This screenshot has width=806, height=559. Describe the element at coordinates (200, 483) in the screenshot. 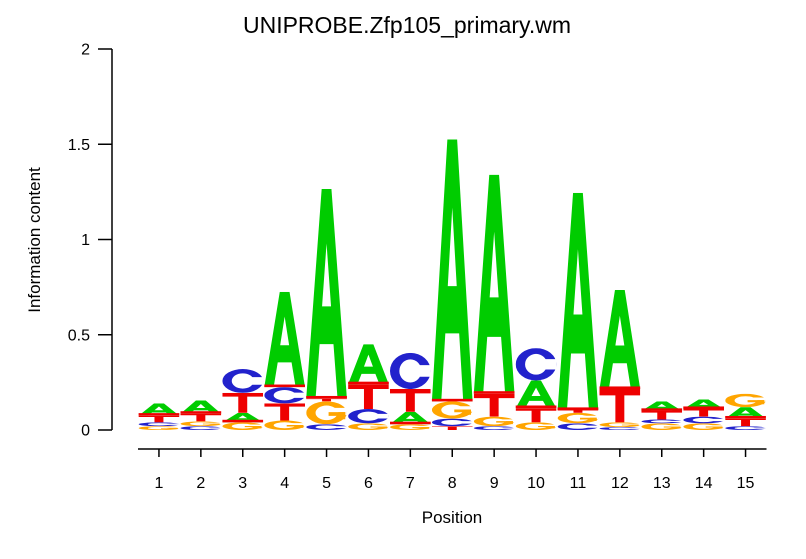

I see `x-tick-label: 2` at that location.